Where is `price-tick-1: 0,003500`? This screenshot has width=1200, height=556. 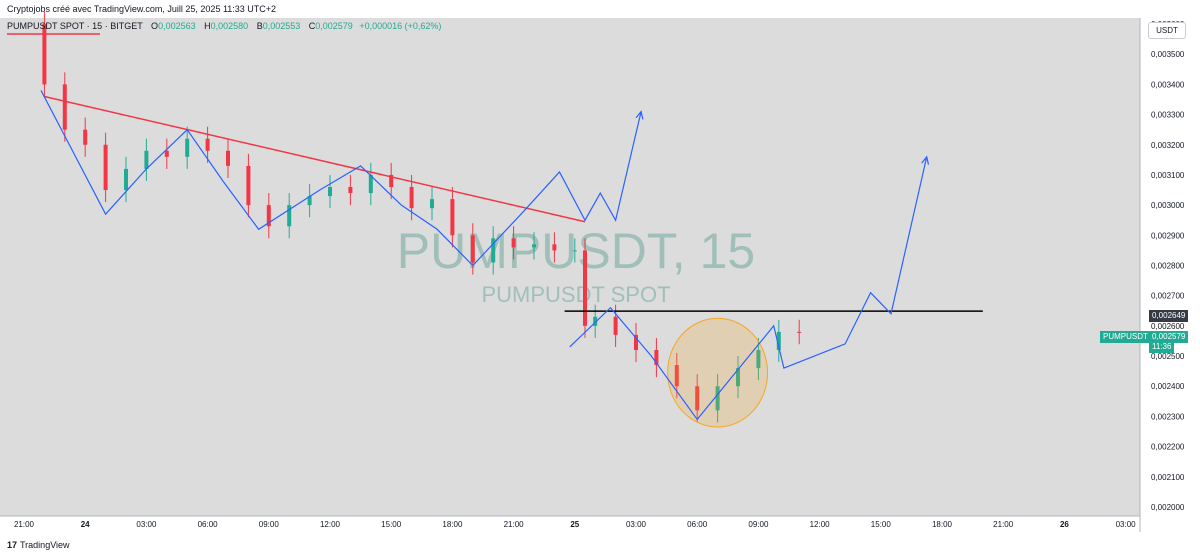
price-tick-1: 0,003500 is located at coordinates (1168, 54).